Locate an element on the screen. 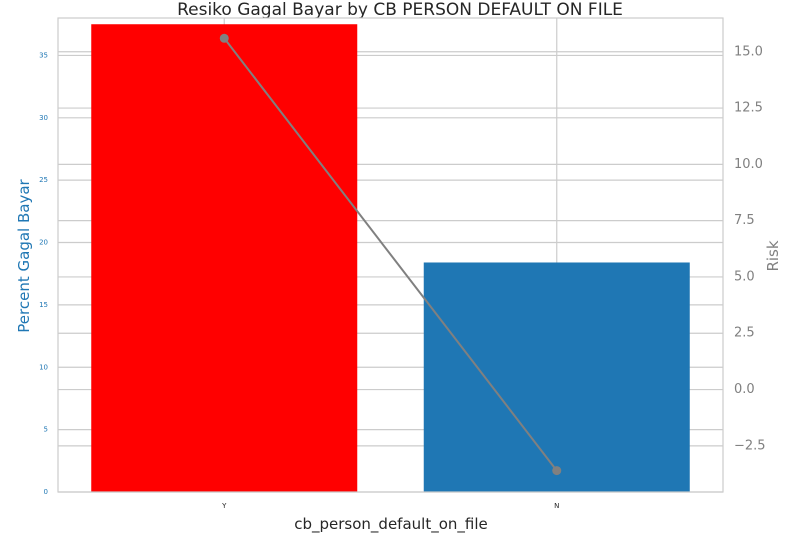 The width and height of the screenshot is (800, 550). right-axis-label: Risk is located at coordinates (773, 255).